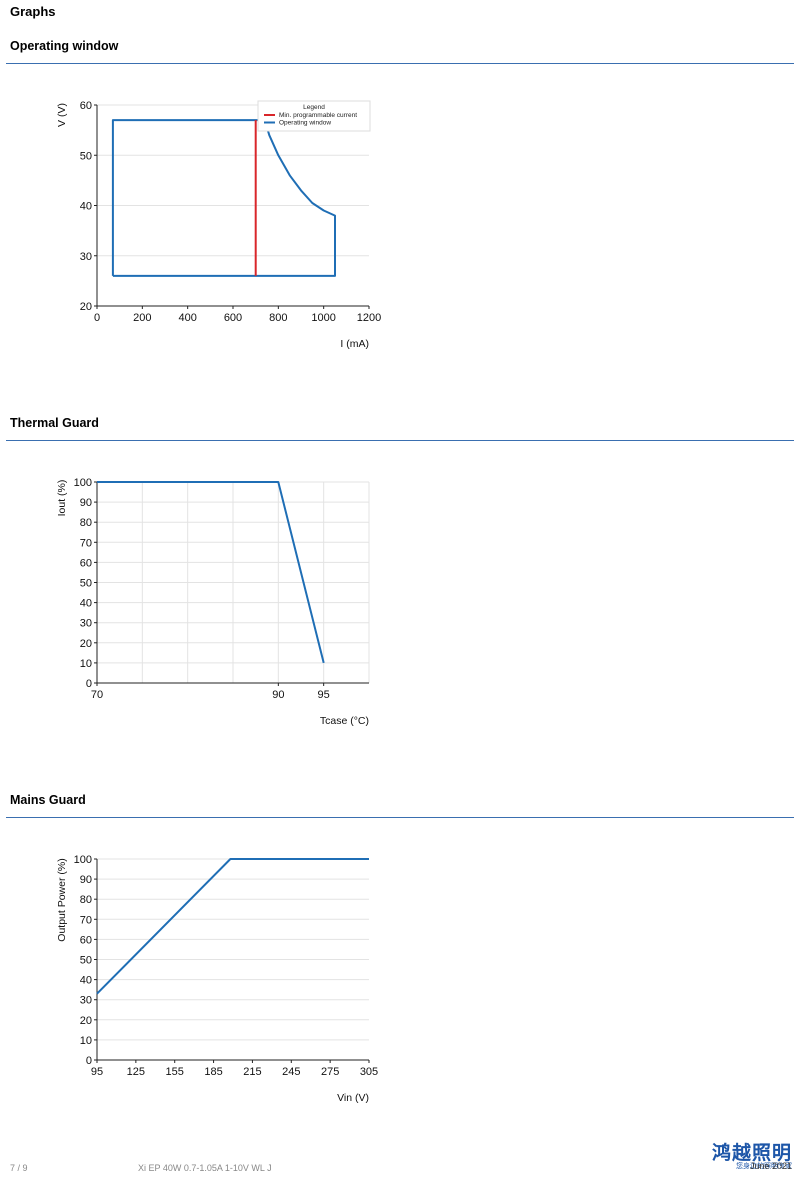 The width and height of the screenshot is (800, 1177). What do you see at coordinates (233, 318) in the screenshot?
I see `x-tick-label: 600` at bounding box center [233, 318].